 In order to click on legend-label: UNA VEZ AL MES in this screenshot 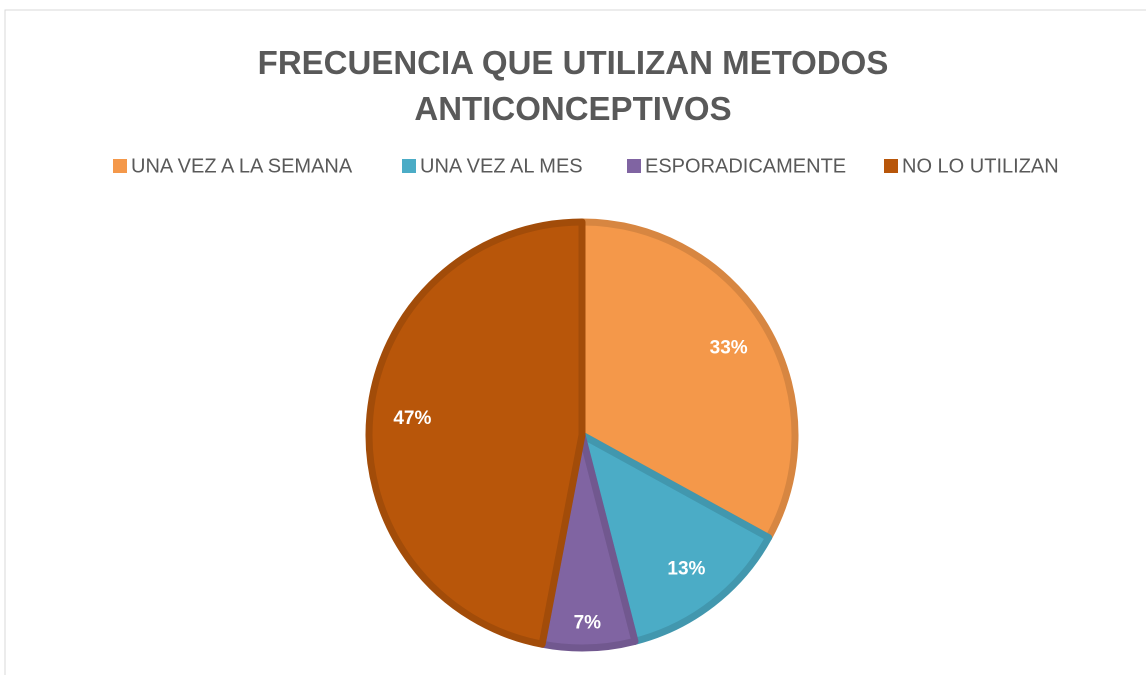, I will do `click(501, 166)`.